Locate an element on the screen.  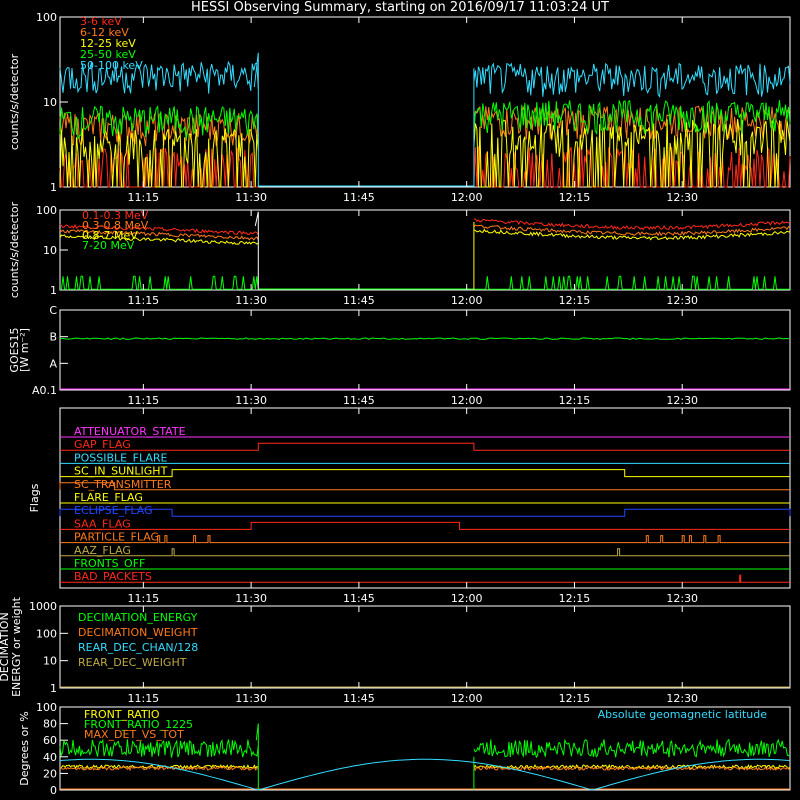
flag-label: SAA_FLAG is located at coordinates (102, 523).